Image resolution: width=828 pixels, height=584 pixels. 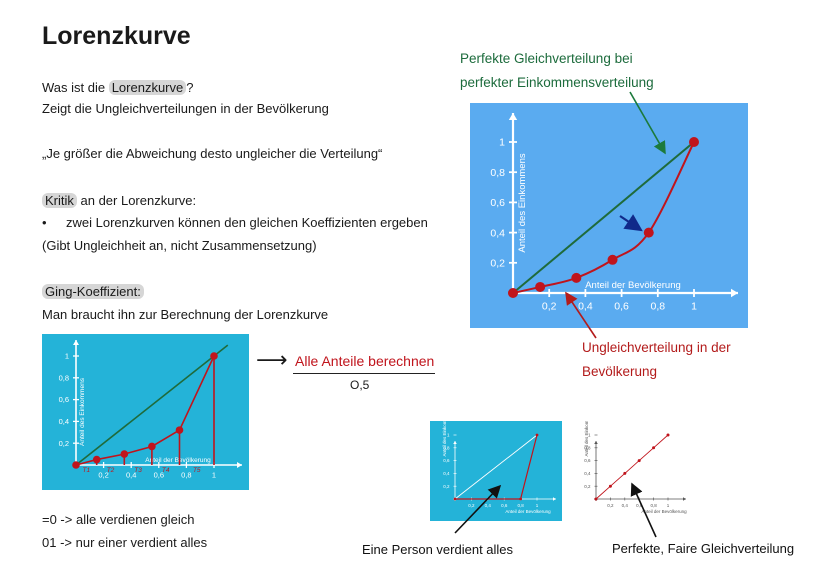 What do you see at coordinates (93, 292) in the screenshot?
I see `gini-heading: Ging-Koeffizient:` at bounding box center [93, 292].